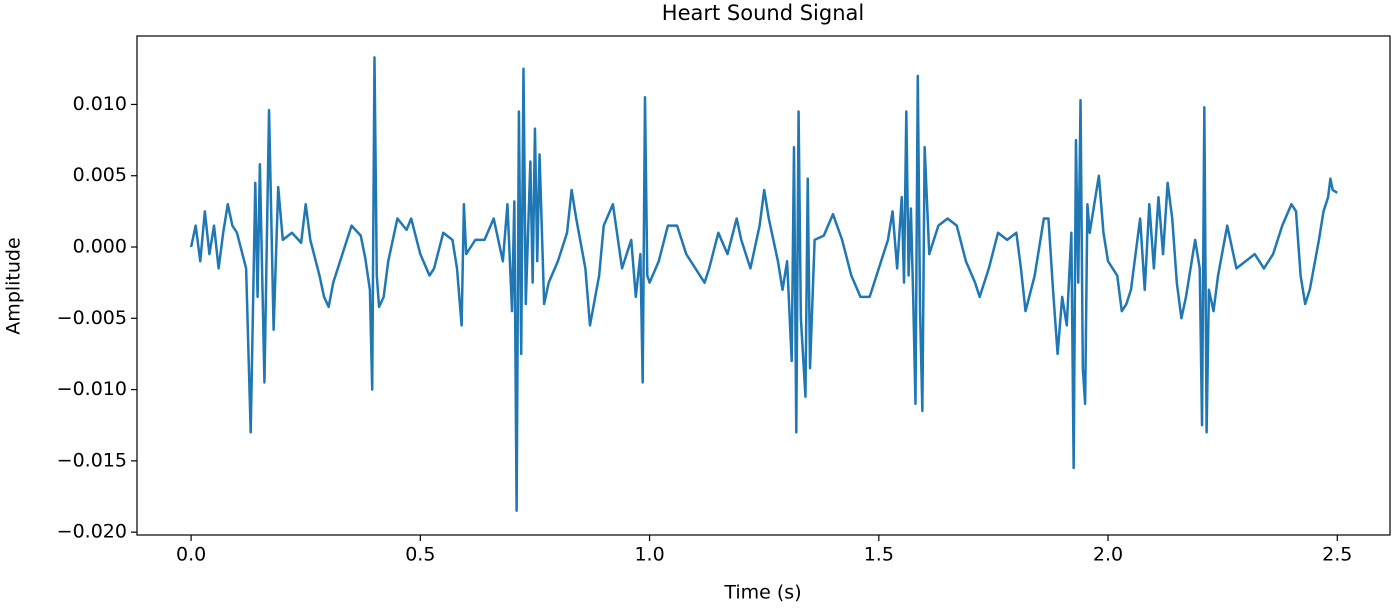 This screenshot has height=608, width=1400. What do you see at coordinates (92, 389) in the screenshot?
I see `y-tick-label: −0.010` at bounding box center [92, 389].